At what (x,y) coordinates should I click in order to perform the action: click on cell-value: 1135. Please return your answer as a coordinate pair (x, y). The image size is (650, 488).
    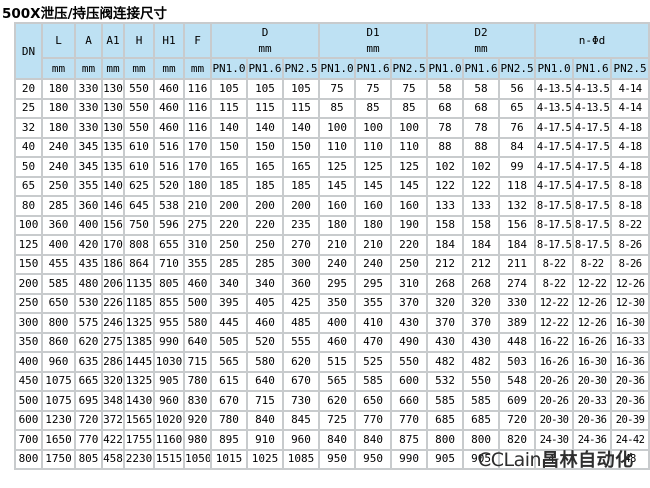
    Looking at the image, I should click on (139, 284).